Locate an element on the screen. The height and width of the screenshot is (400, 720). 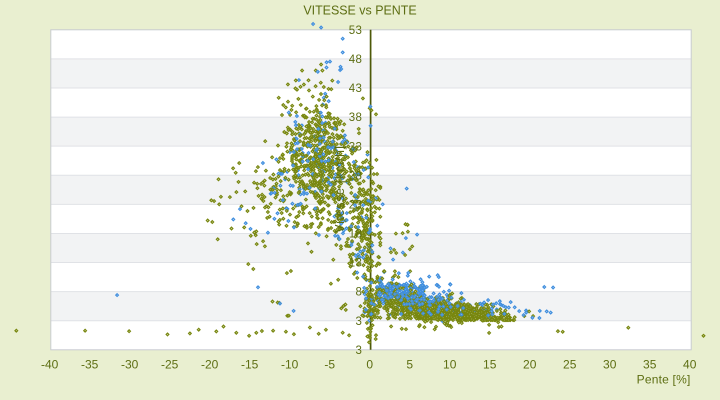
svg-text: -30 is located at coordinates (130, 365).